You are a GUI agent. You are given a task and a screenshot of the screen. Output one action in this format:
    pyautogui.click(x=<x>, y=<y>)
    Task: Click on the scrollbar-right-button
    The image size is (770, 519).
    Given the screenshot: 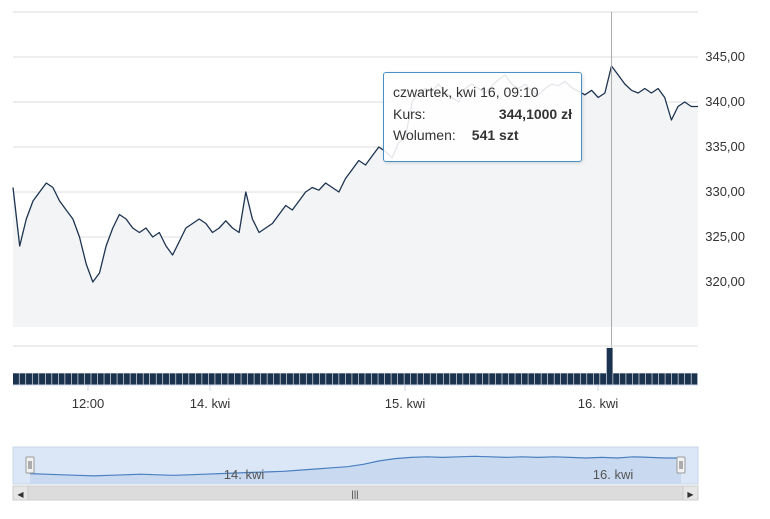 What is the action you would take?
    pyautogui.click(x=690, y=493)
    